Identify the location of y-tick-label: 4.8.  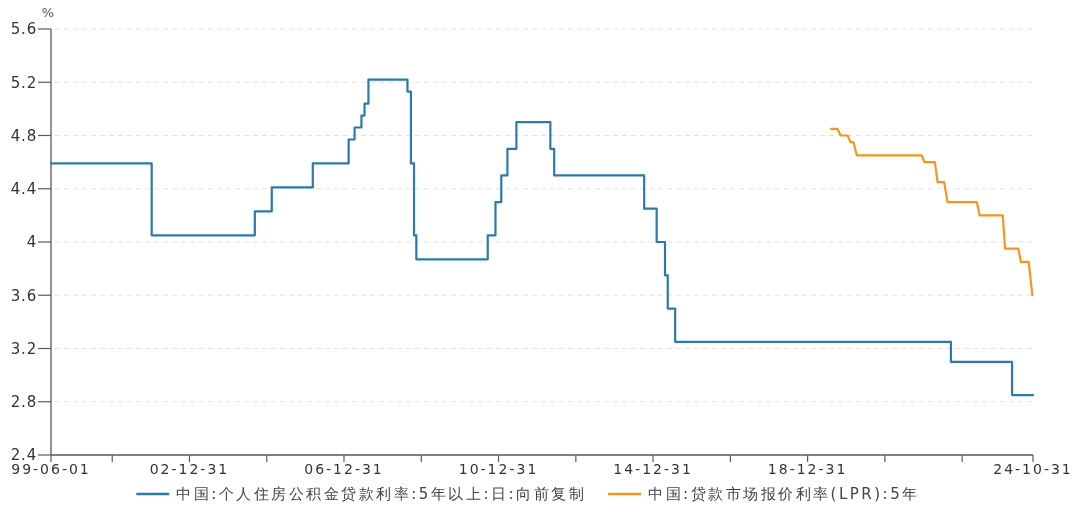
(23, 135).